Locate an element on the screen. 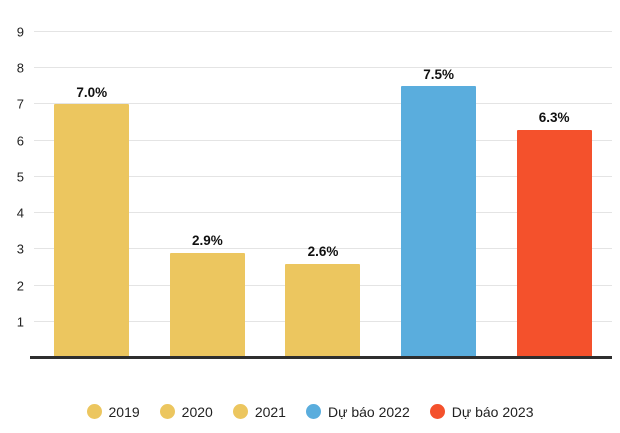 This screenshot has height=433, width=620. bar-group-2021: 2.6% is located at coordinates (323, 195).